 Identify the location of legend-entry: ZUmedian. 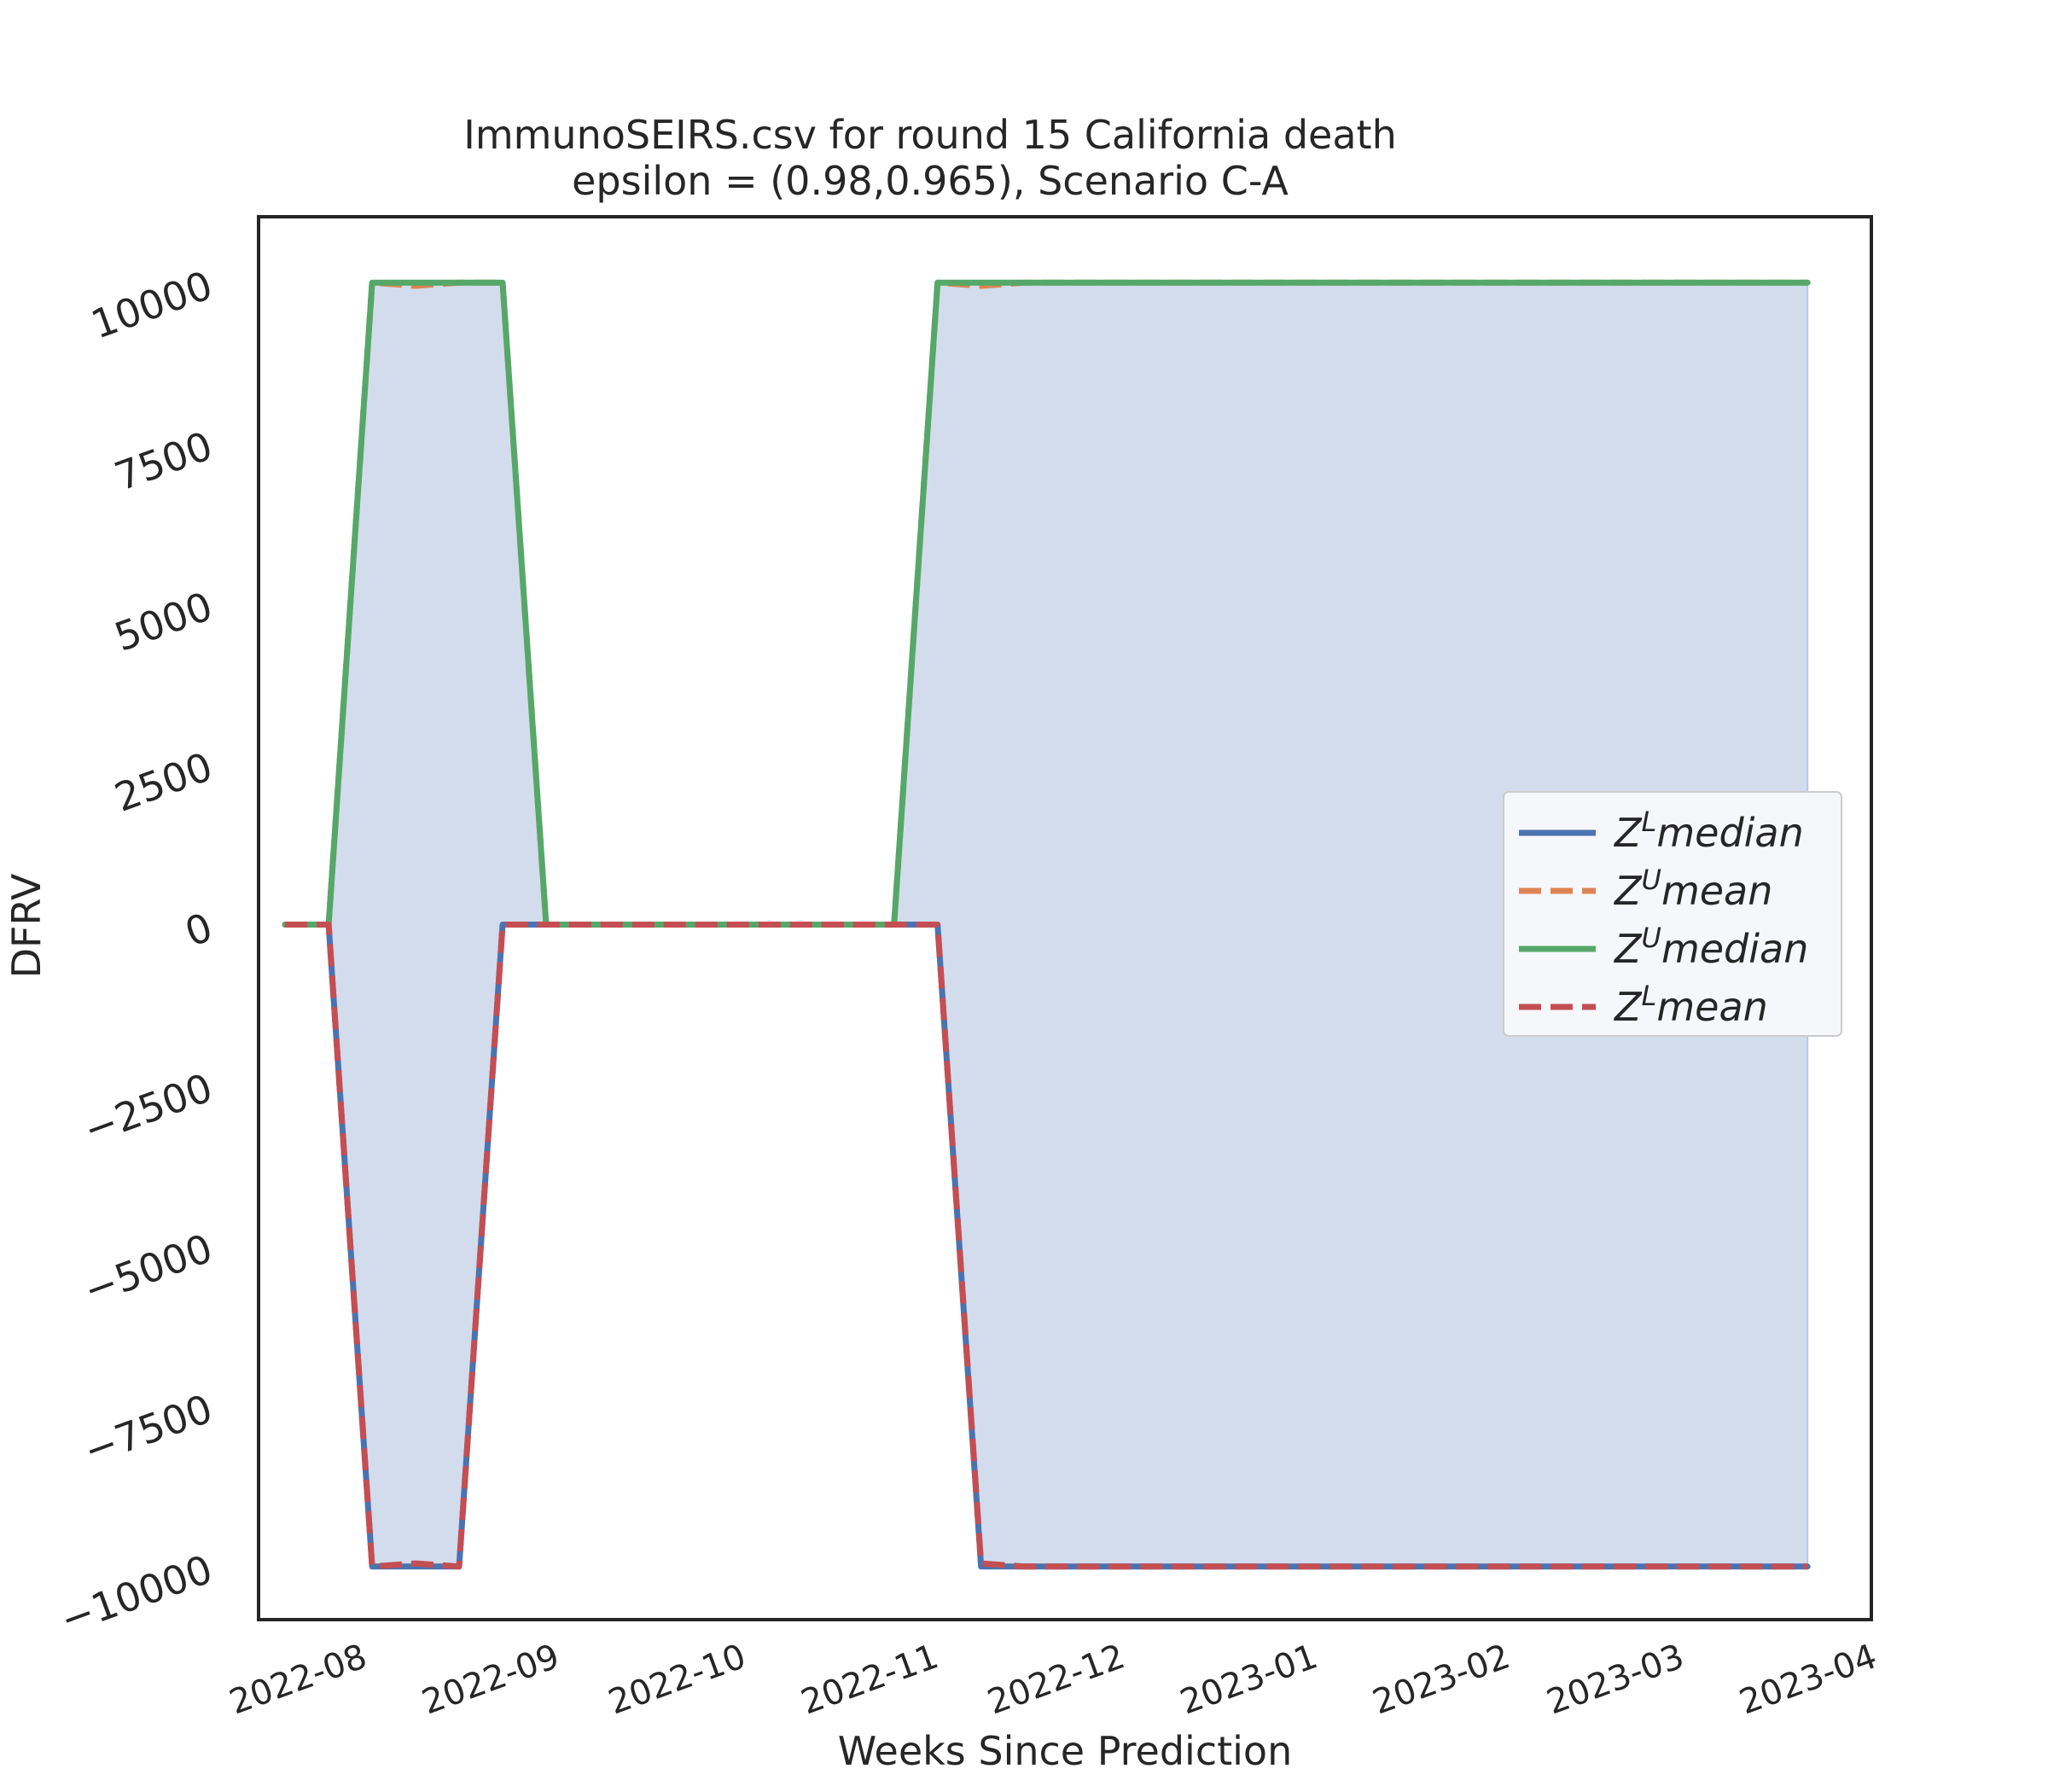
(1710, 947).